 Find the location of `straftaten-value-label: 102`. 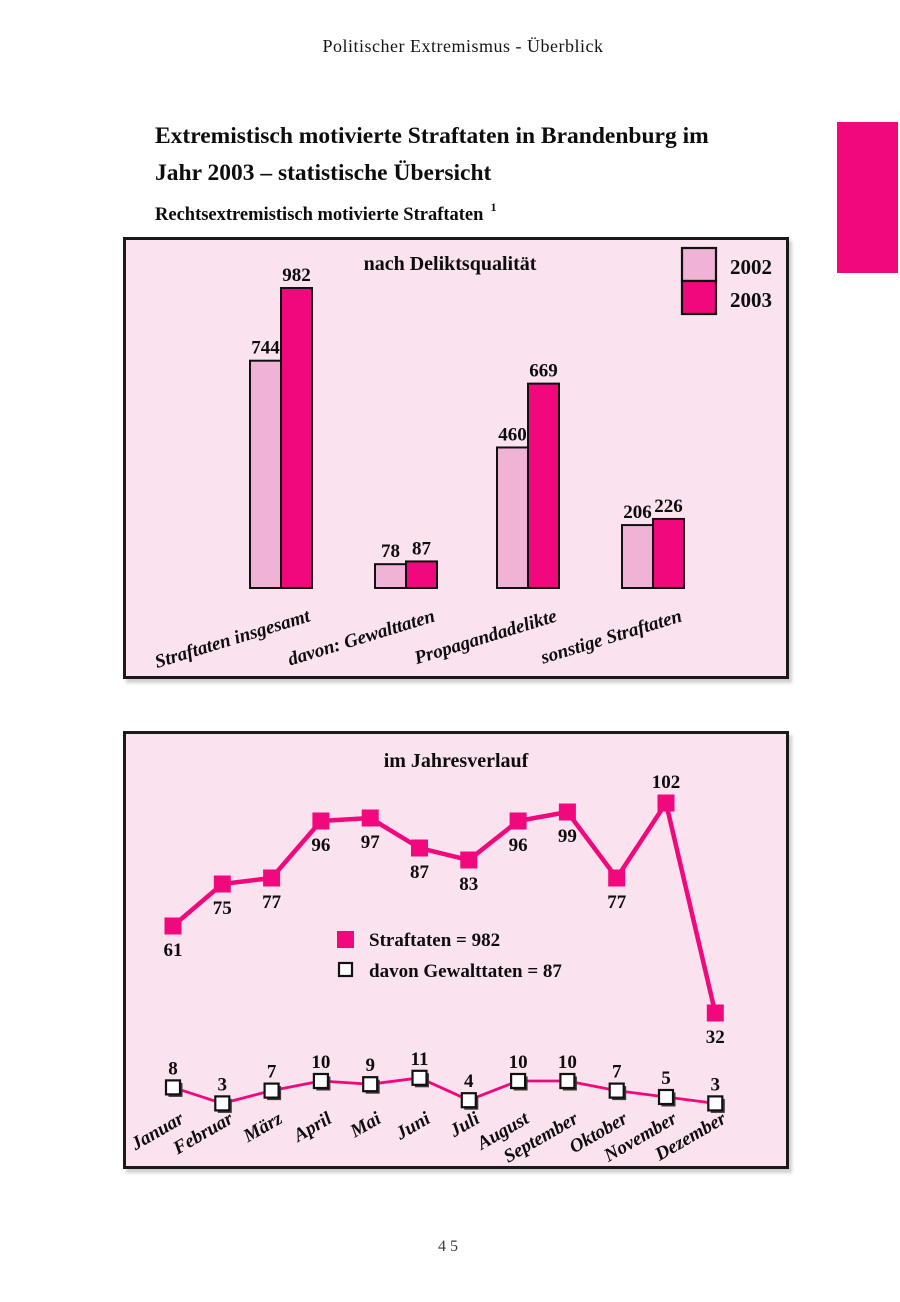

straftaten-value-label: 102 is located at coordinates (666, 782).